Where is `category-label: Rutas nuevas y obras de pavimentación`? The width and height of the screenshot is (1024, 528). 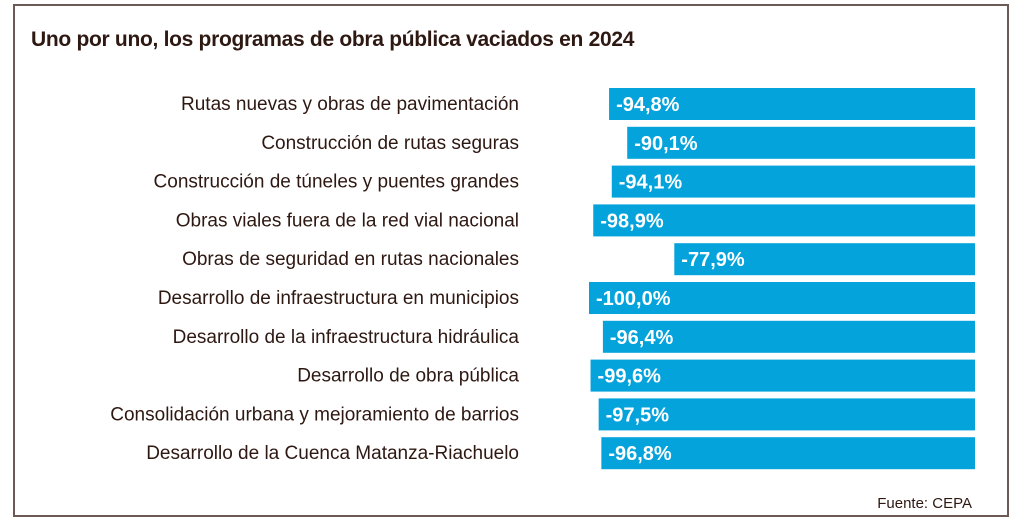 category-label: Rutas nuevas y obras de pavimentación is located at coordinates (350, 104).